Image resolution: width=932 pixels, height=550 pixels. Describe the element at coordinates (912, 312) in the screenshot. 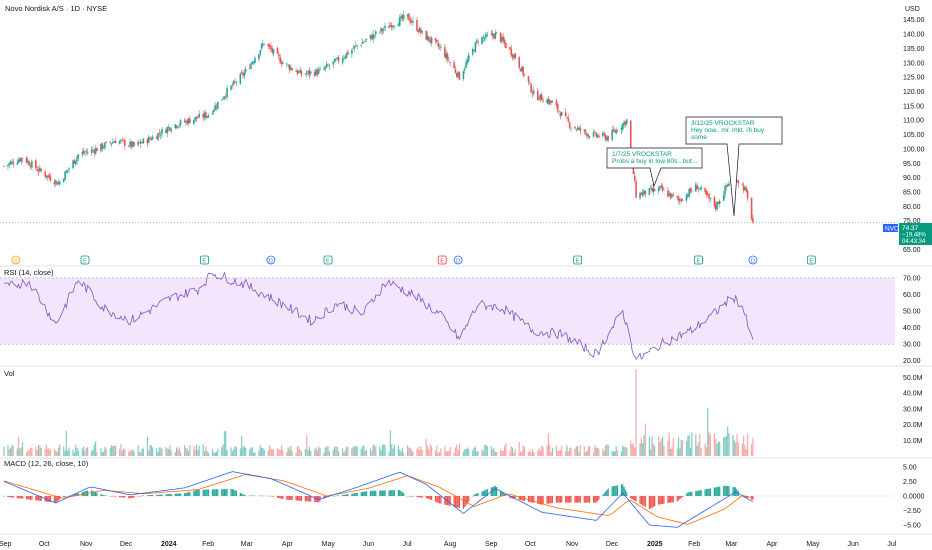

I see `rsi-axis-tick-2: 50.00` at that location.